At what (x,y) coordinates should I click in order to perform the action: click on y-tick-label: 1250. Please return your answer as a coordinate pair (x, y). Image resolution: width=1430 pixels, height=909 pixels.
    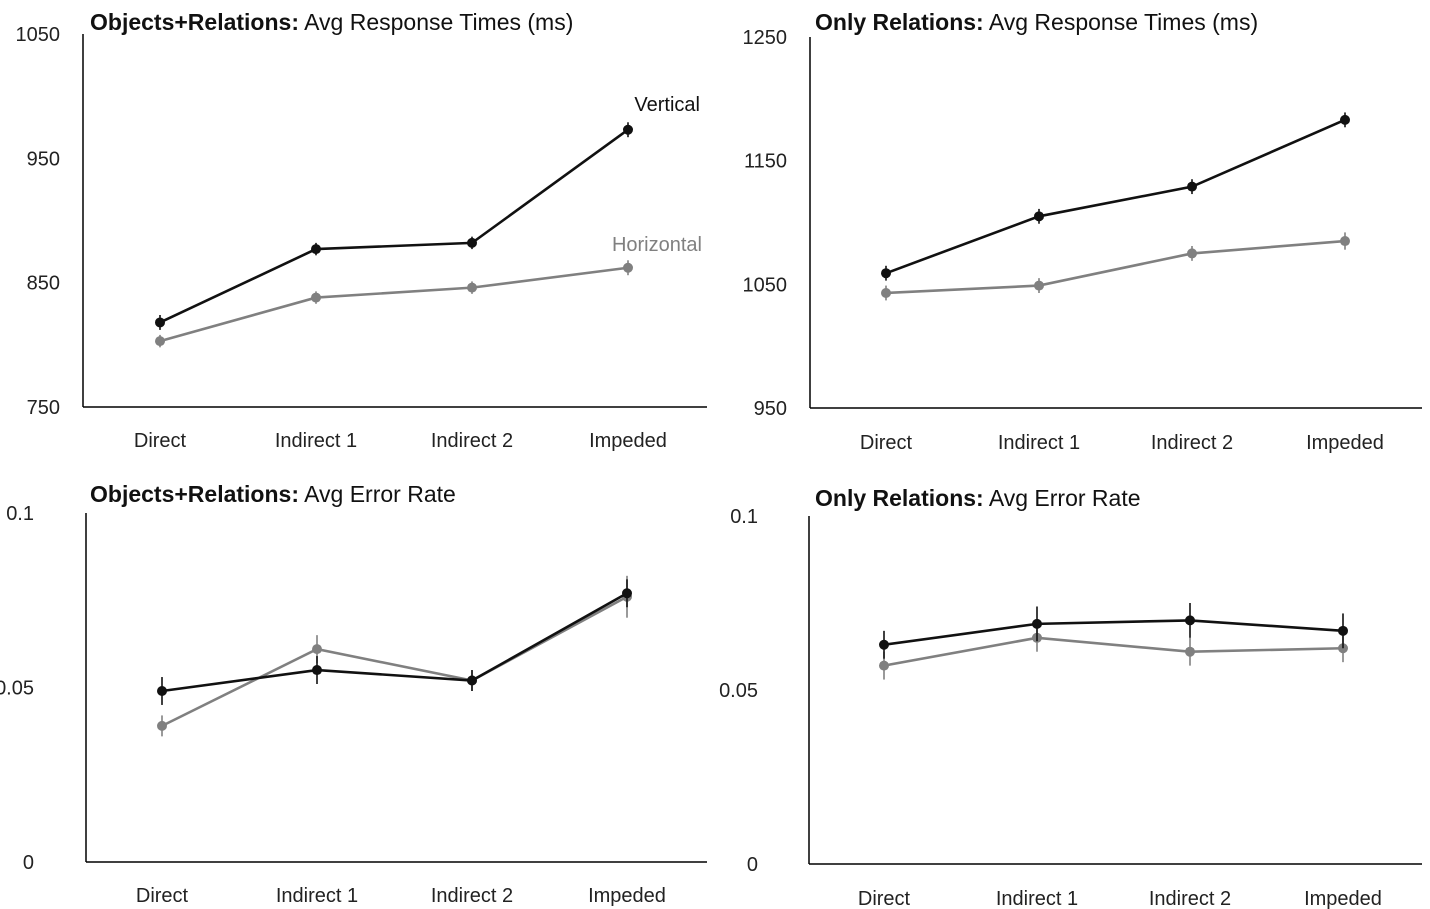
    Looking at the image, I should click on (765, 38).